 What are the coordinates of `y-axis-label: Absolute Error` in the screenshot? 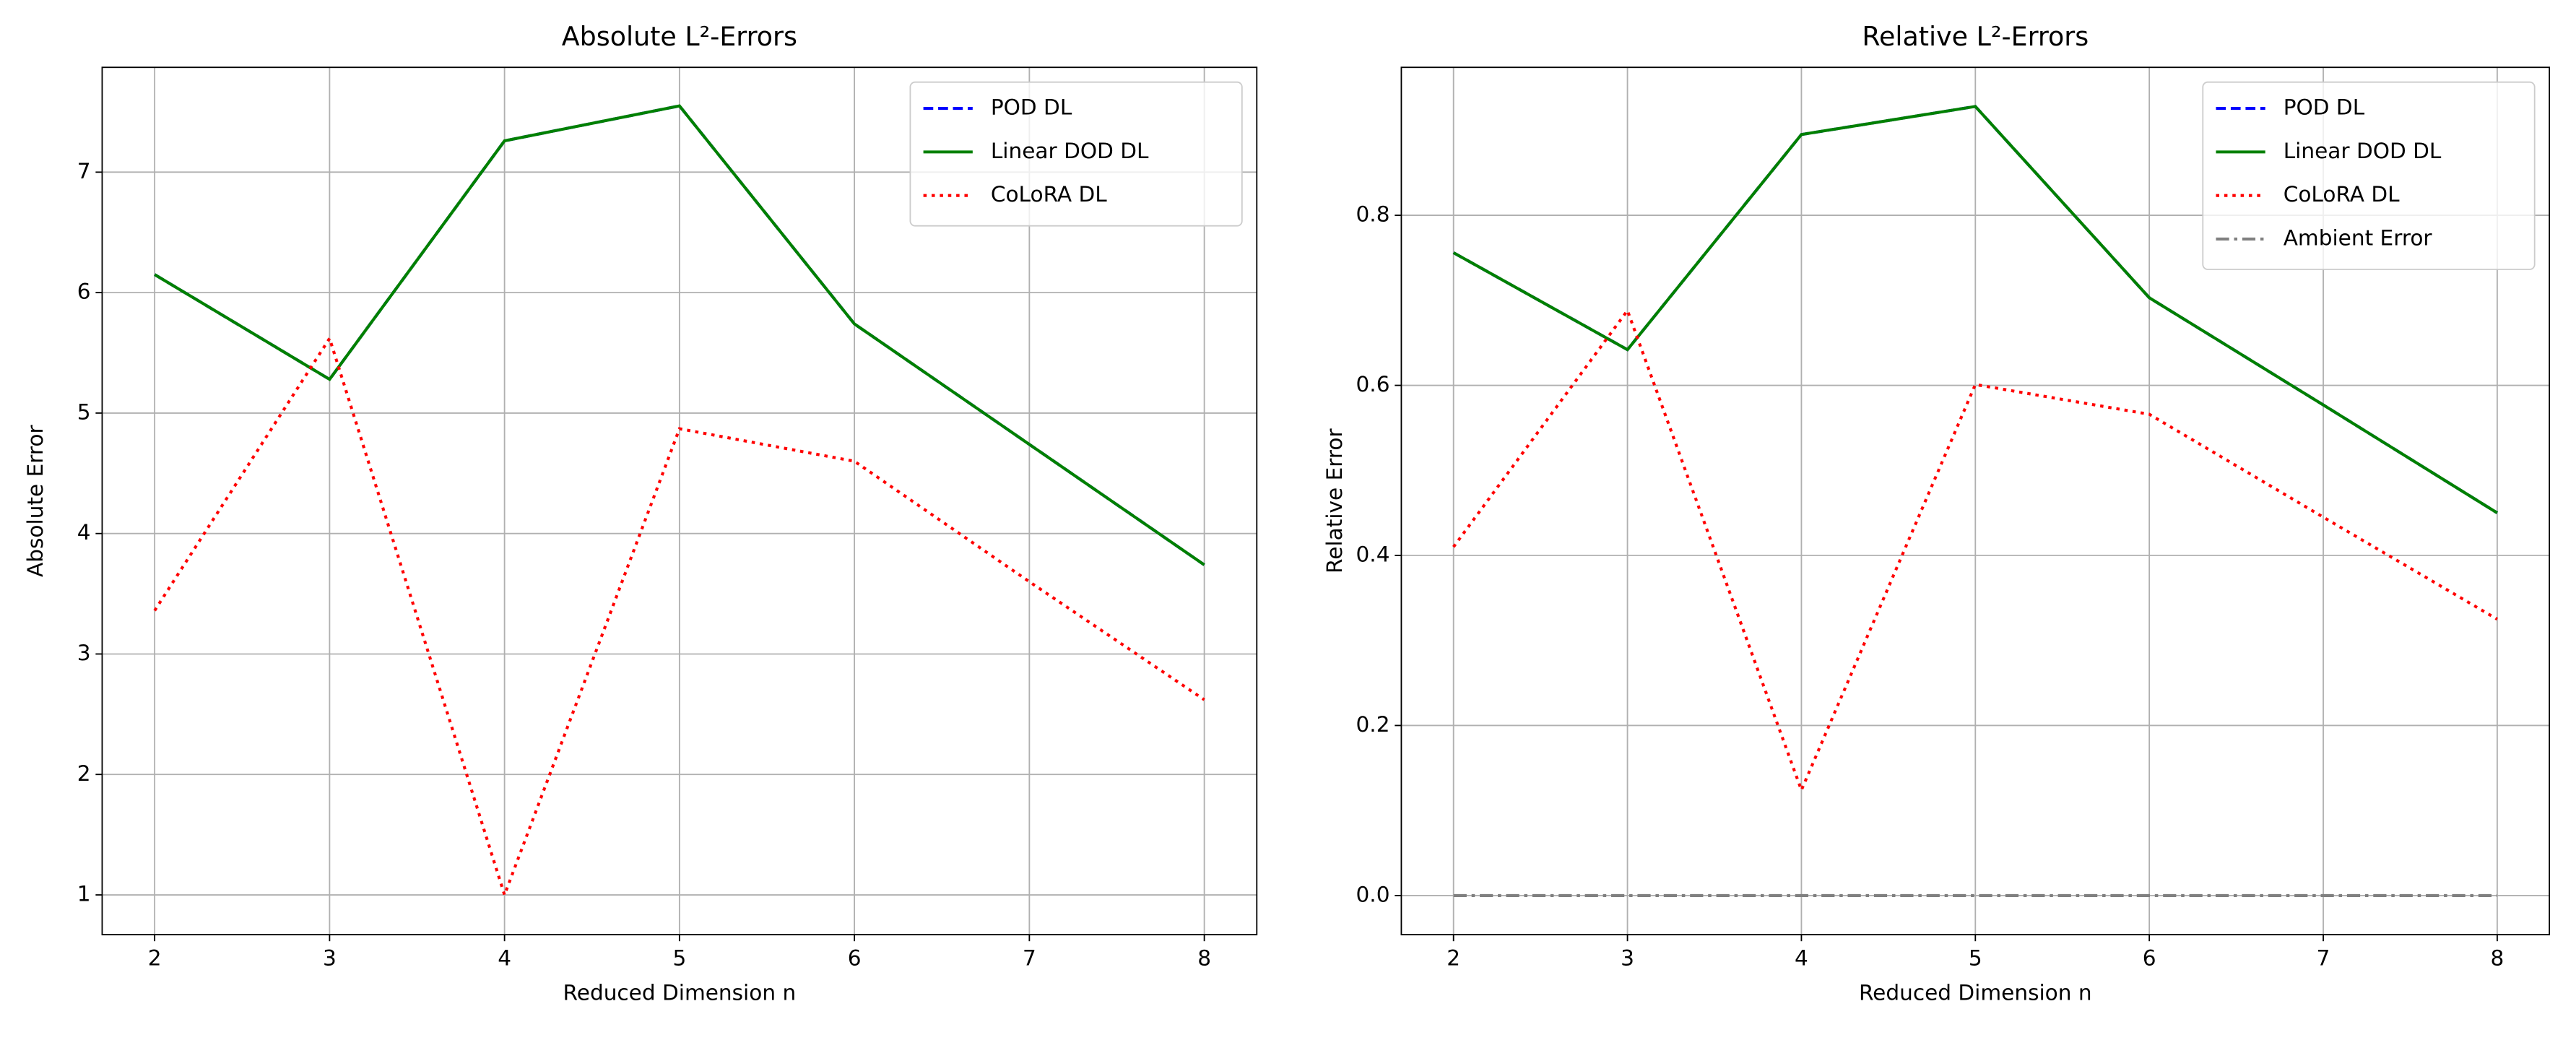 It's located at (35, 501).